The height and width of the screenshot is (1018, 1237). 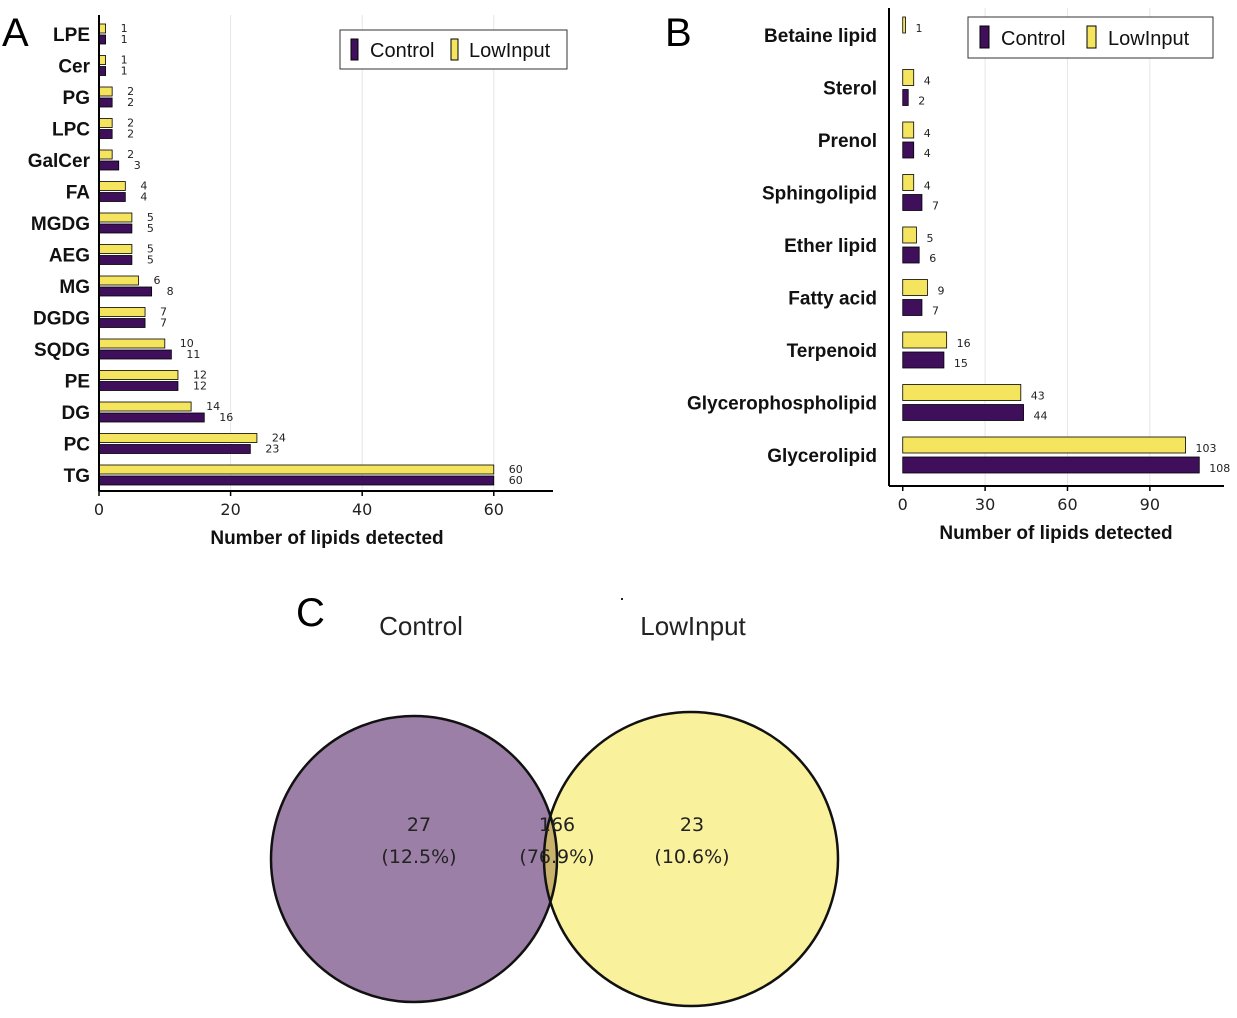 I want to click on panel-b-value-label-lowinput: 16, so click(x=964, y=343).